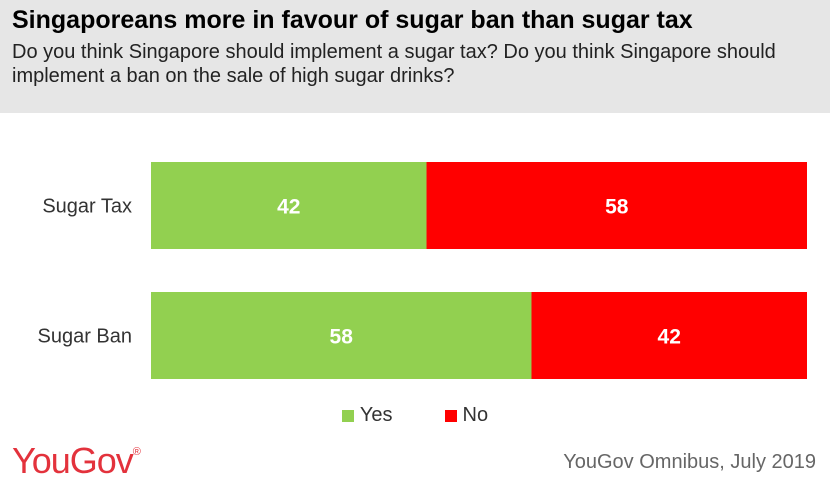  I want to click on legend-item-yes: Yes, so click(367, 415).